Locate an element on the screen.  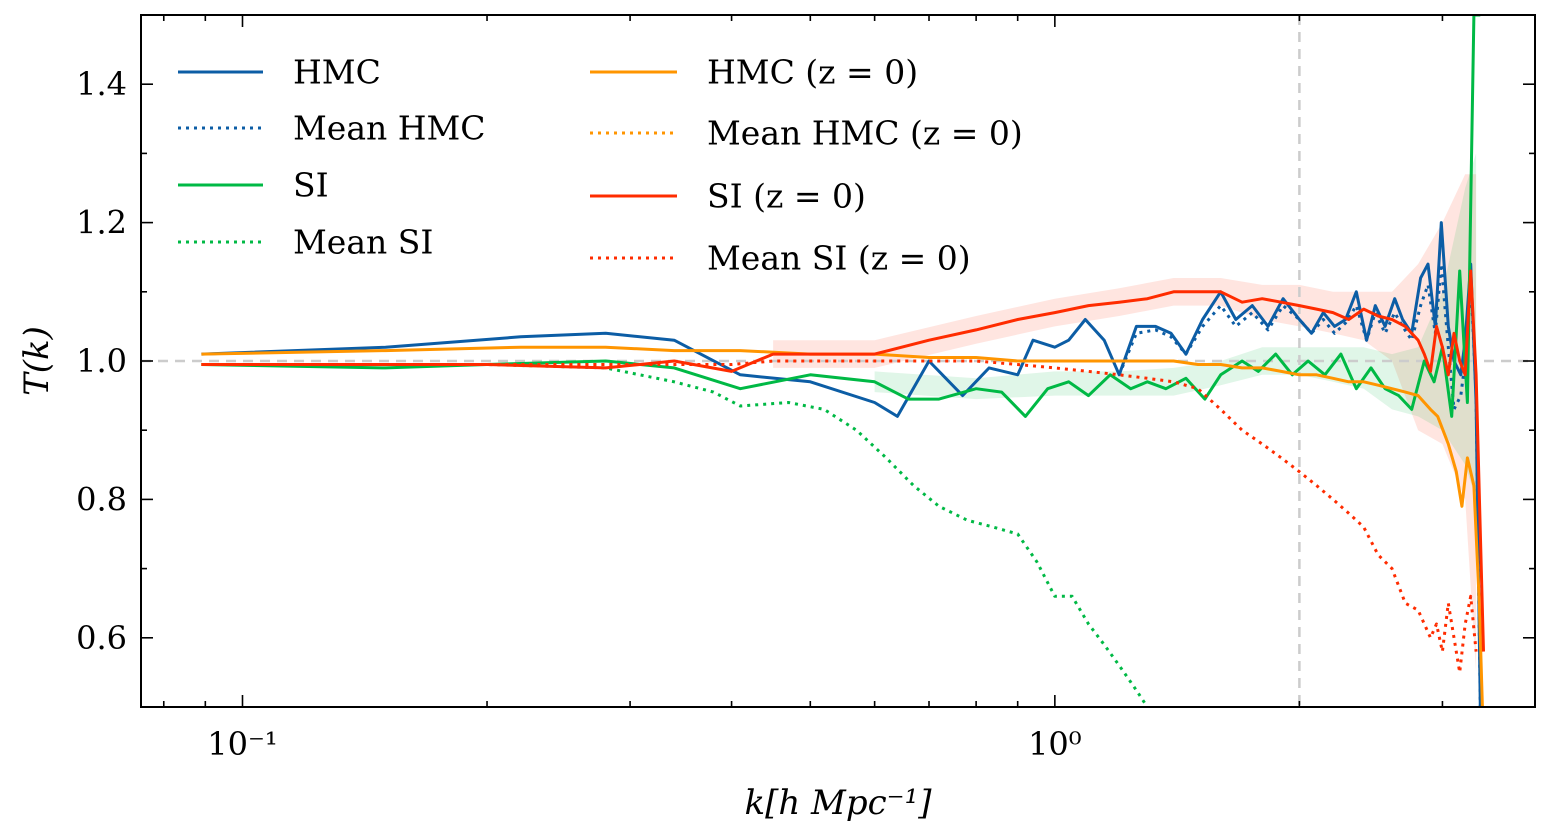
legend-item: Mean HMC (z = 0) is located at coordinates (806, 133).